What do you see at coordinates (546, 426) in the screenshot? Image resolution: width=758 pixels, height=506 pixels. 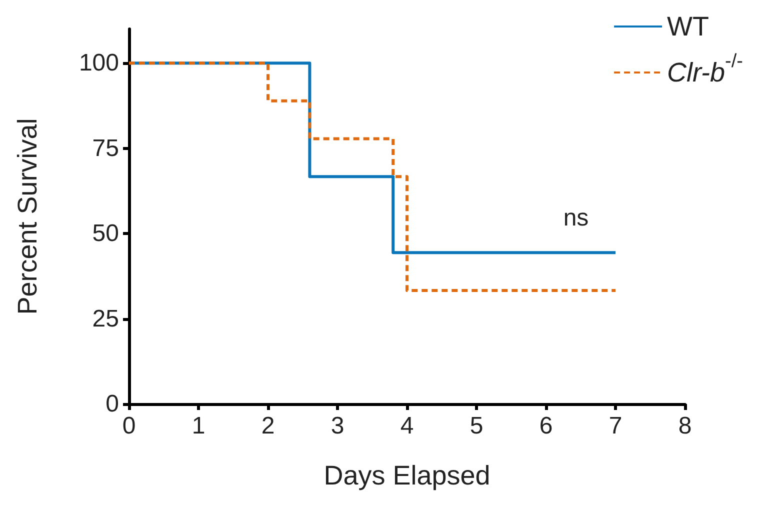 I see `x-tick-label: 6` at bounding box center [546, 426].